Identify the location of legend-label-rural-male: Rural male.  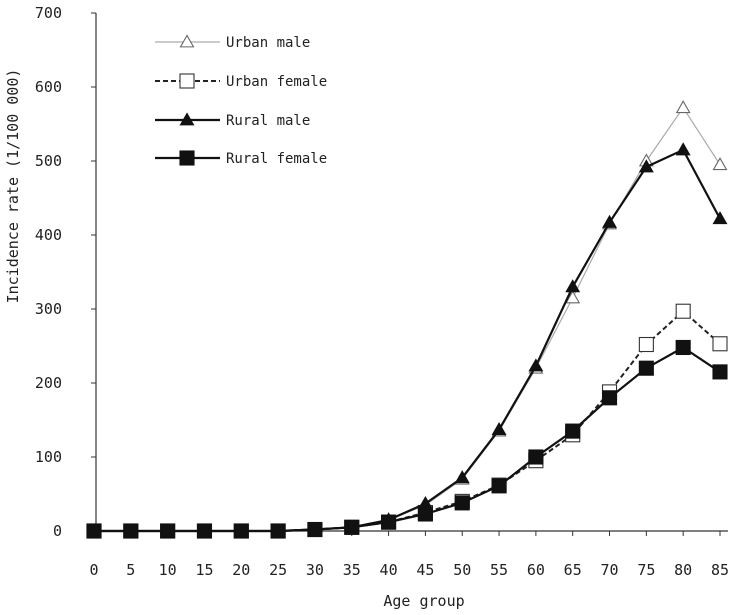
(268, 121).